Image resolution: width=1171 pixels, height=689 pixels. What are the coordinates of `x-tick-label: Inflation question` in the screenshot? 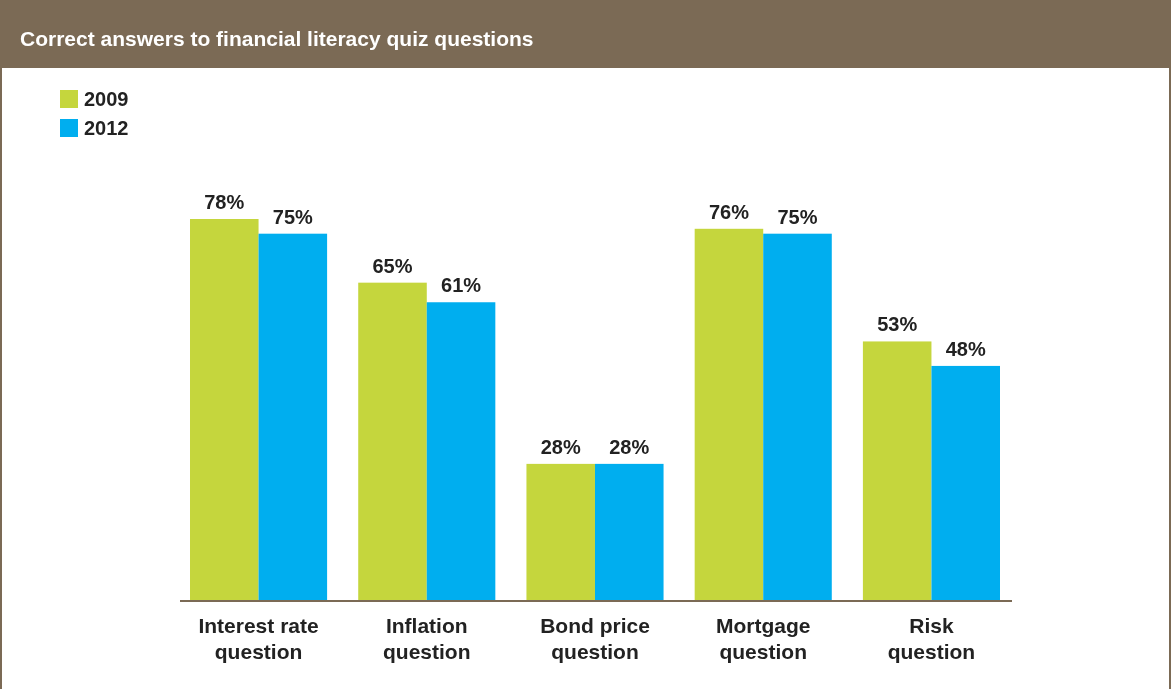 It's located at (427, 638).